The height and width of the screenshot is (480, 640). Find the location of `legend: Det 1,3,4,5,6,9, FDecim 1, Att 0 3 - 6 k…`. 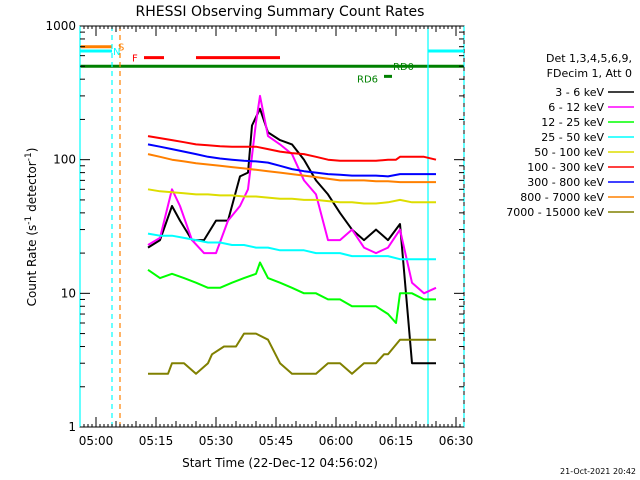

legend: Det 1,3,4,5,6,9, FDecim 1, Att 0 3 - 6 k… is located at coordinates (570, 135).